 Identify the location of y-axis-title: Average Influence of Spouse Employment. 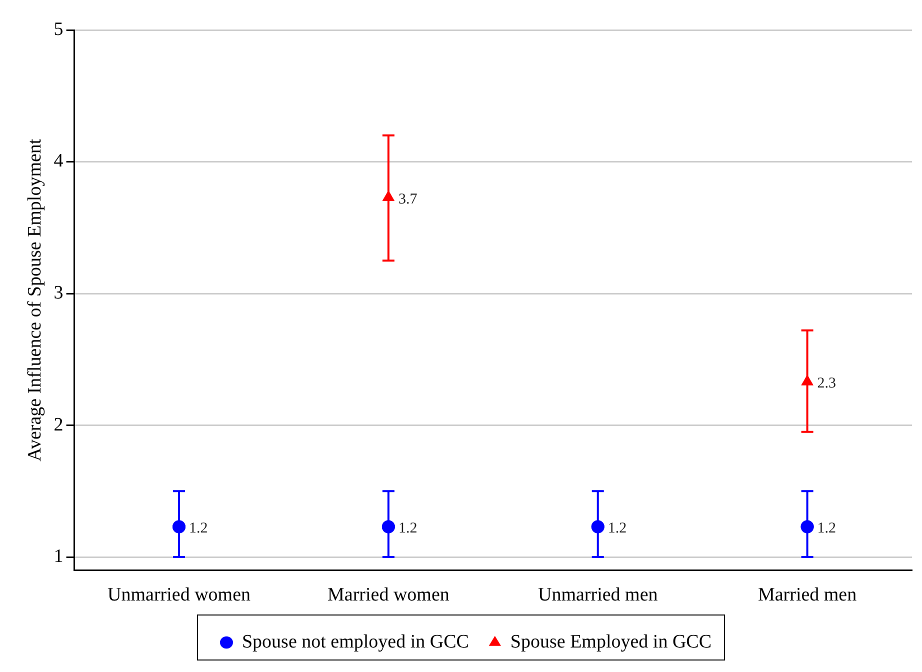
(35, 300).